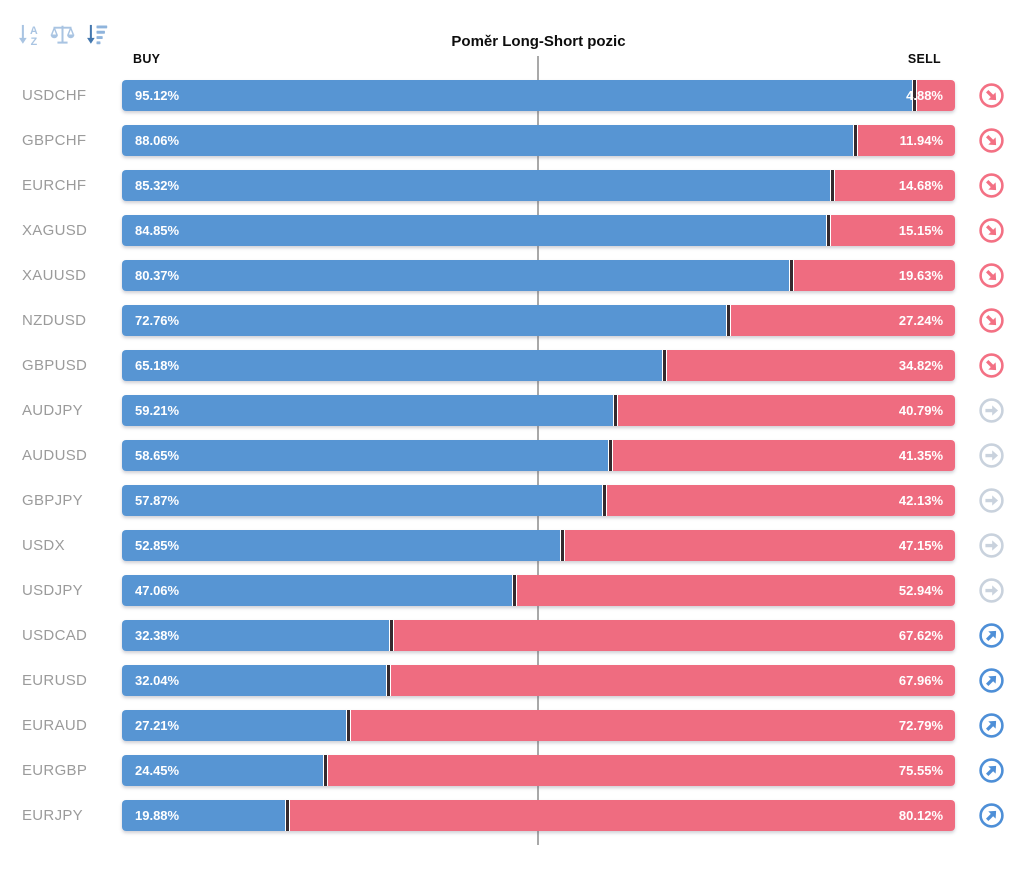  I want to click on symbol-label: USDJPY, so click(52, 590).